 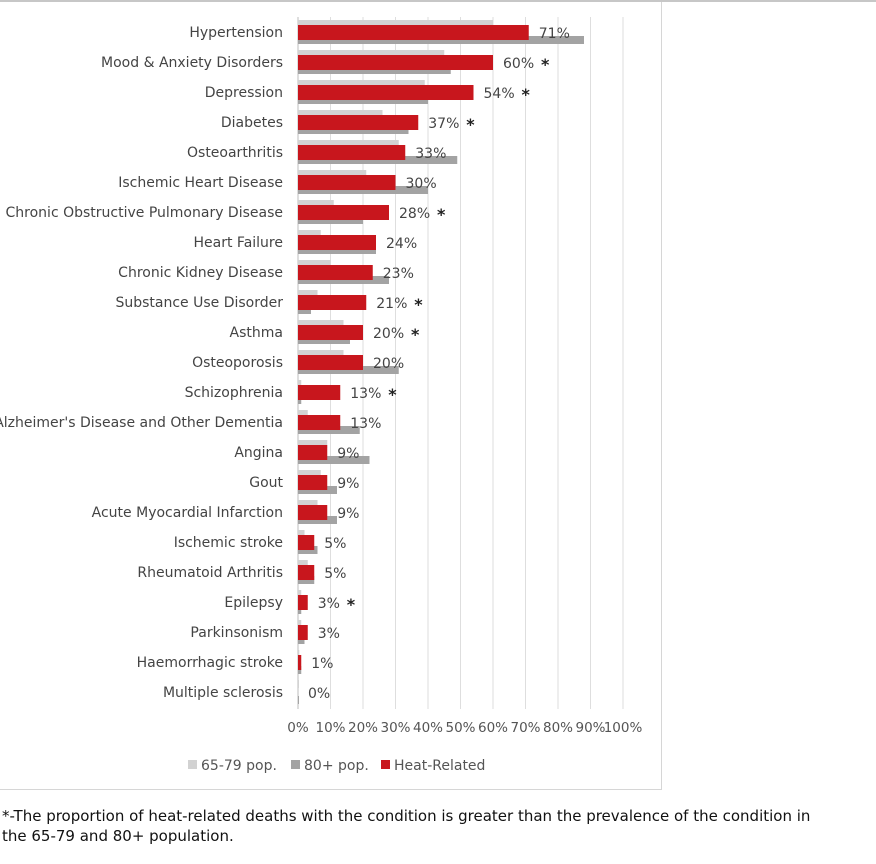 What do you see at coordinates (252, 123) in the screenshot?
I see `category-label: Diabetes` at bounding box center [252, 123].